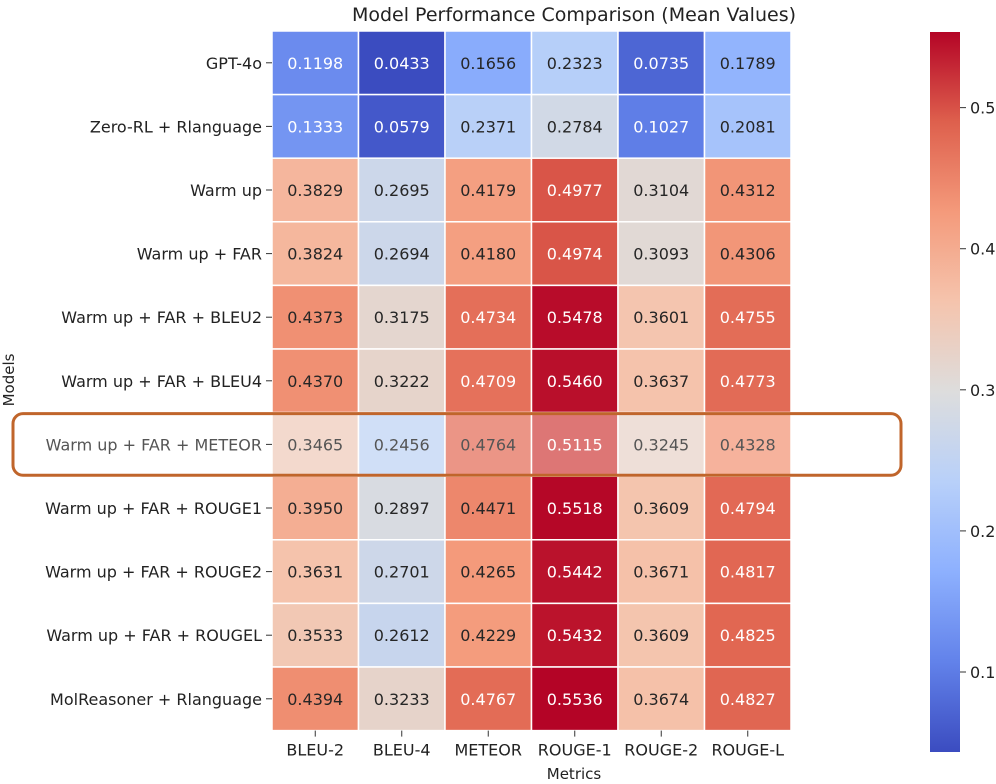 This screenshot has width=996, height=784. Describe the element at coordinates (982, 531) in the screenshot. I see `colorbar-tick-label: 0.2` at that location.